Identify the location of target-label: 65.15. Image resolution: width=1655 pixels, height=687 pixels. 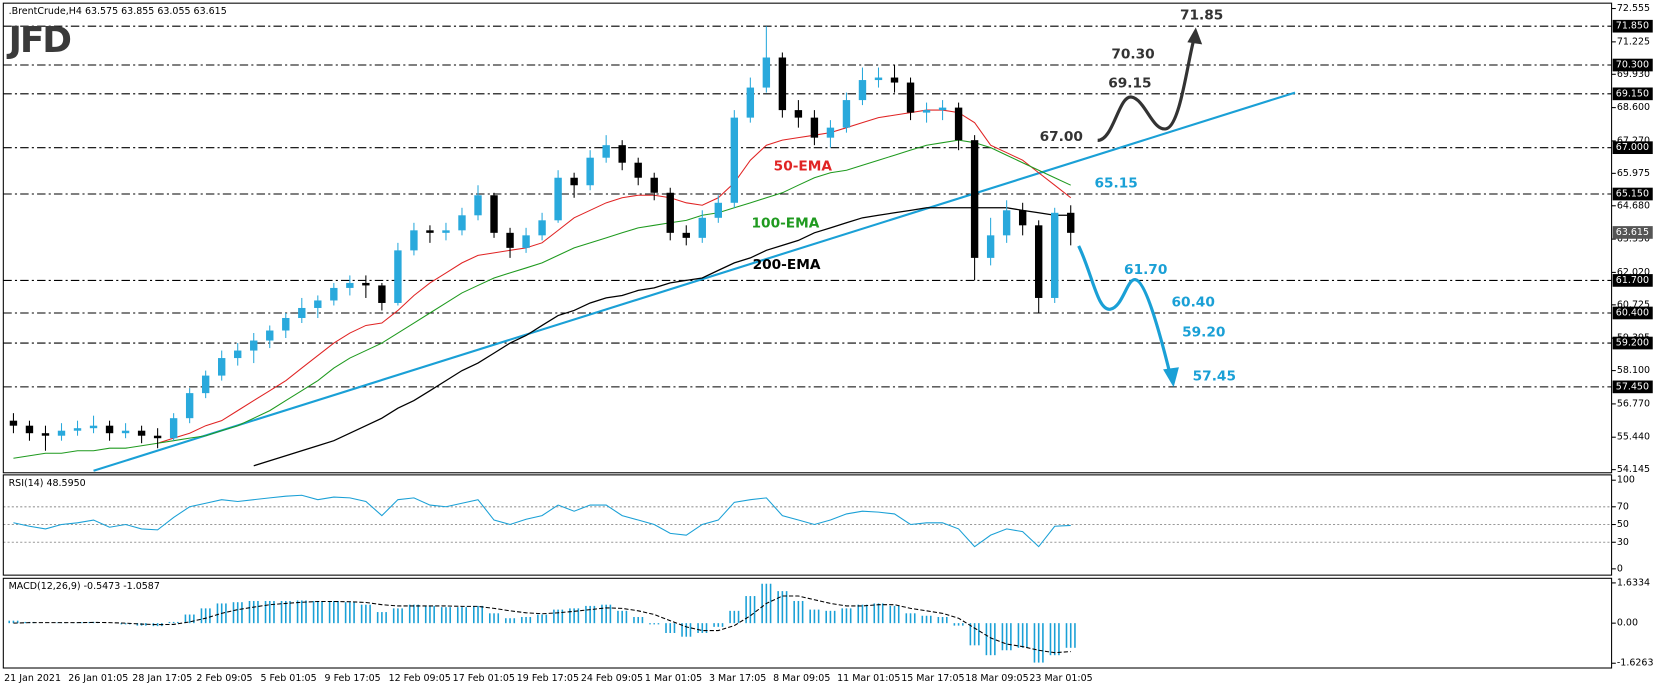
(1115, 183).